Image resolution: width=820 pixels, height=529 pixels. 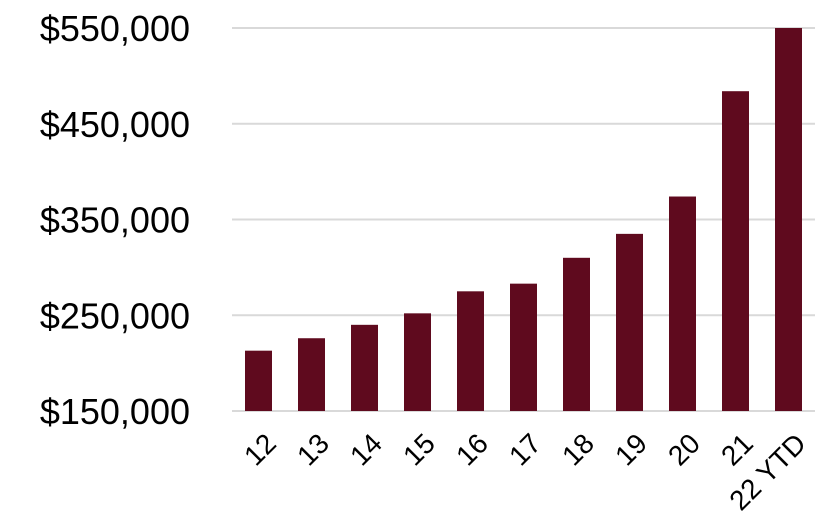 I want to click on y-tick-label: $350,000, so click(x=115, y=220).